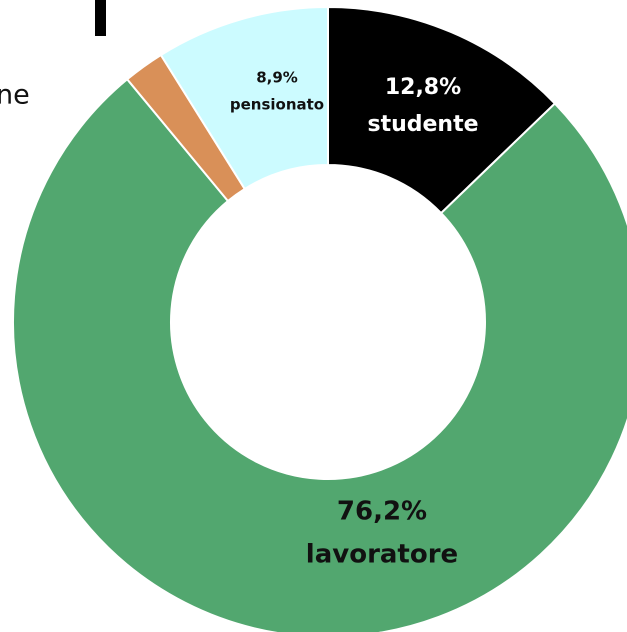 The width and height of the screenshot is (627, 632). What do you see at coordinates (422, 124) in the screenshot?
I see `slice-category-label: studente` at bounding box center [422, 124].